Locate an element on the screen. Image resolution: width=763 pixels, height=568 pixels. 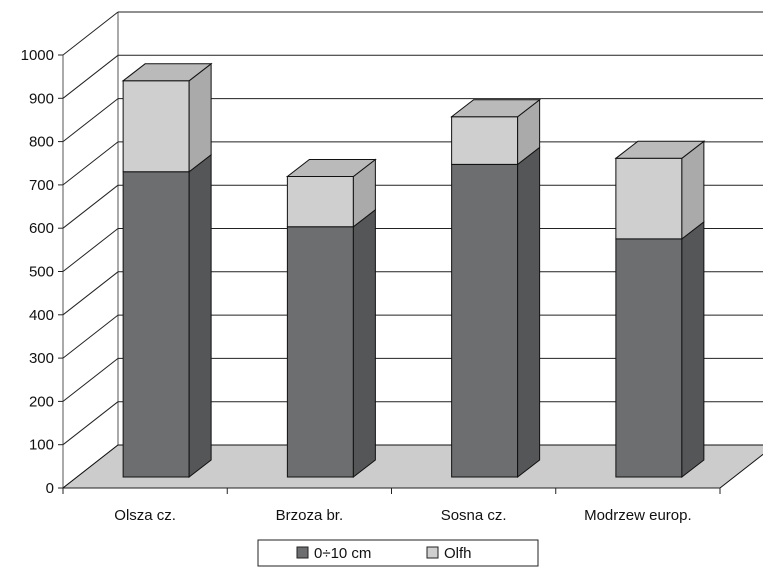
x-category-label: Olsza cz. is located at coordinates (145, 515).